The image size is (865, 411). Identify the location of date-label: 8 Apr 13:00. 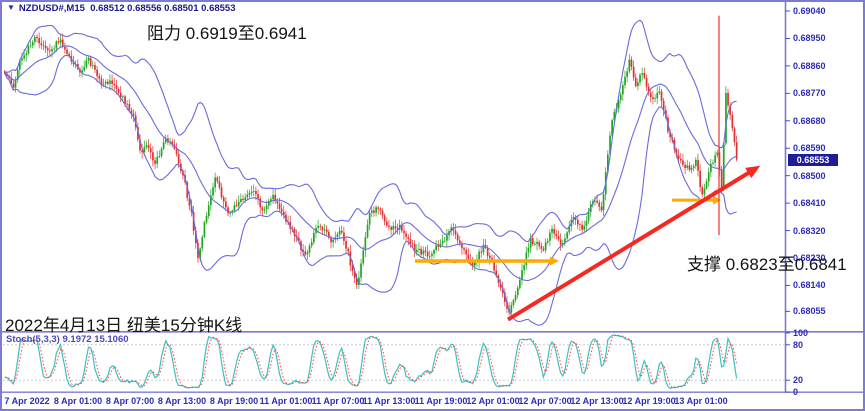
(182, 401).